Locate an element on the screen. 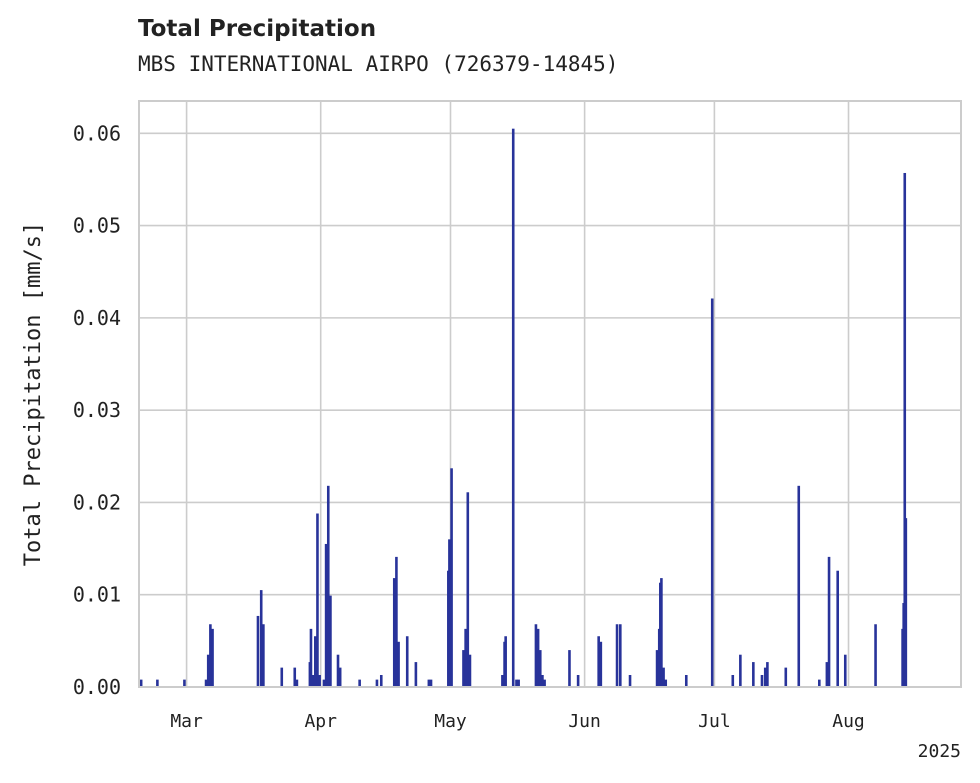 This screenshot has width=980, height=783. y-tick-labels: 0.00 0.01 0.02 0.03 0.04 0.05 0.06 is located at coordinates (97, 410).